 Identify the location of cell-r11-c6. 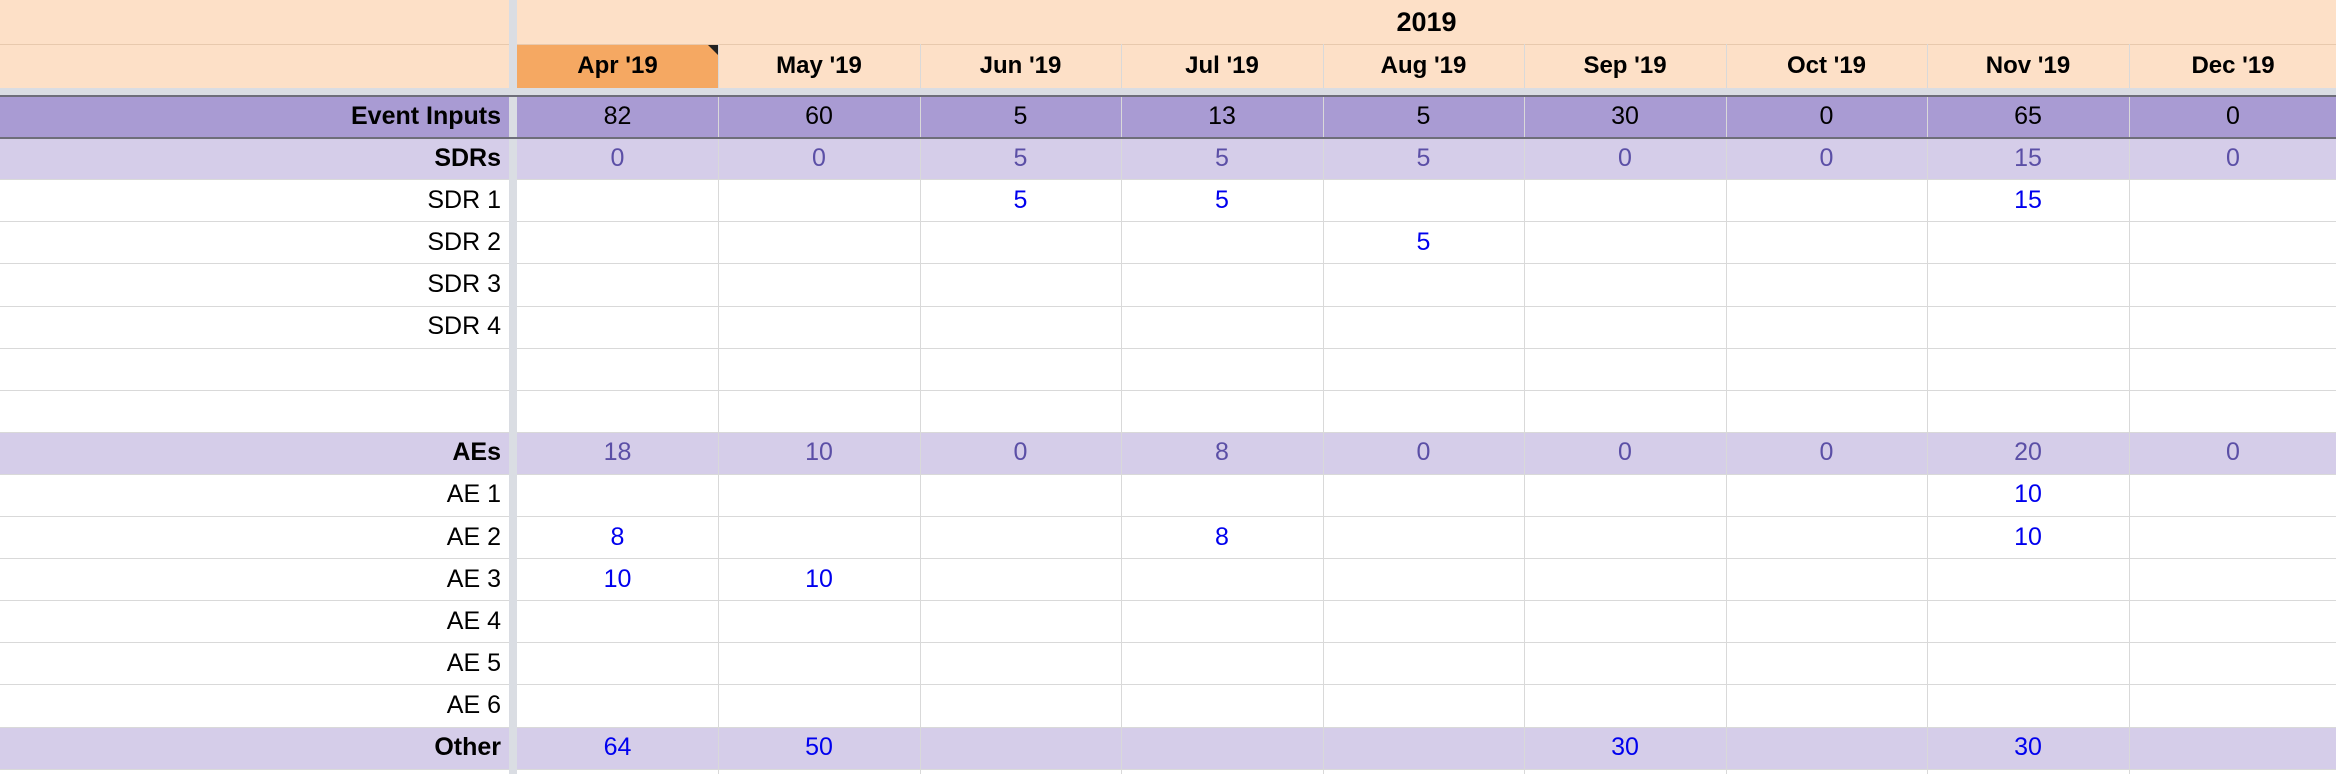
(1826, 579).